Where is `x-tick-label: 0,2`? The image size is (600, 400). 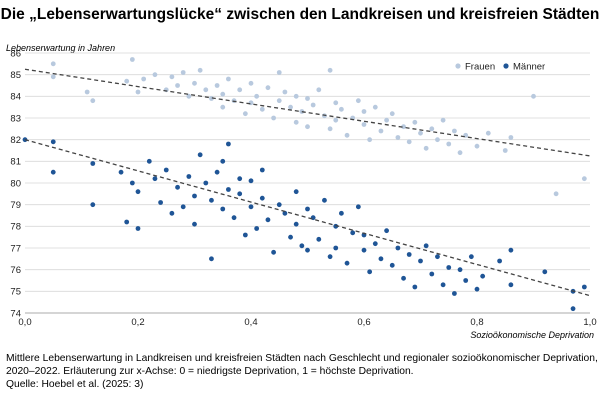 x-tick-label: 0,2 is located at coordinates (137, 322).